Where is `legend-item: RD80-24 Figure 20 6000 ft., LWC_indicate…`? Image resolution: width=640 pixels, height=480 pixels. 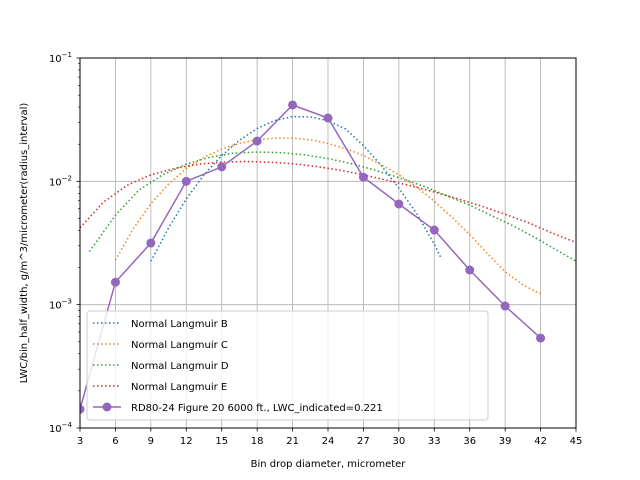 legend-item: RD80-24 Figure 20 6000 ft., LWC_indicate… is located at coordinates (238, 408).